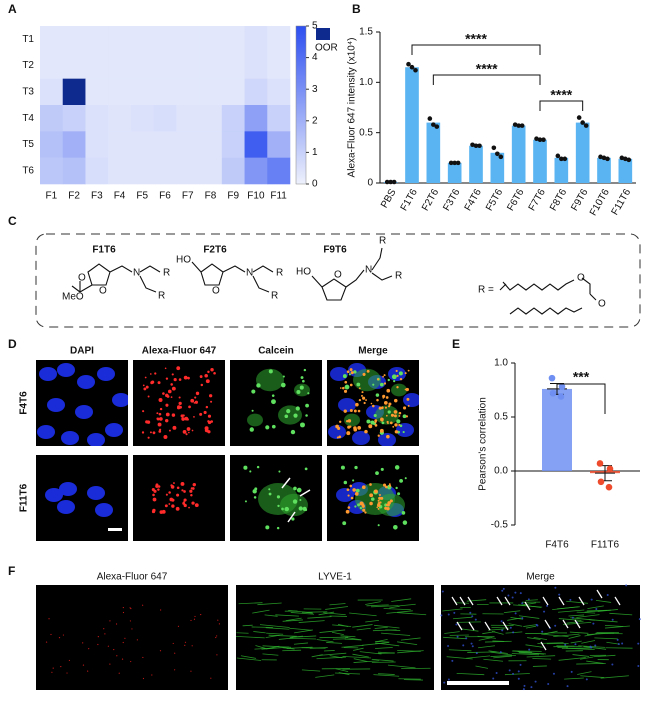  I want to click on colorbar-tick-label: 0, so click(315, 184).